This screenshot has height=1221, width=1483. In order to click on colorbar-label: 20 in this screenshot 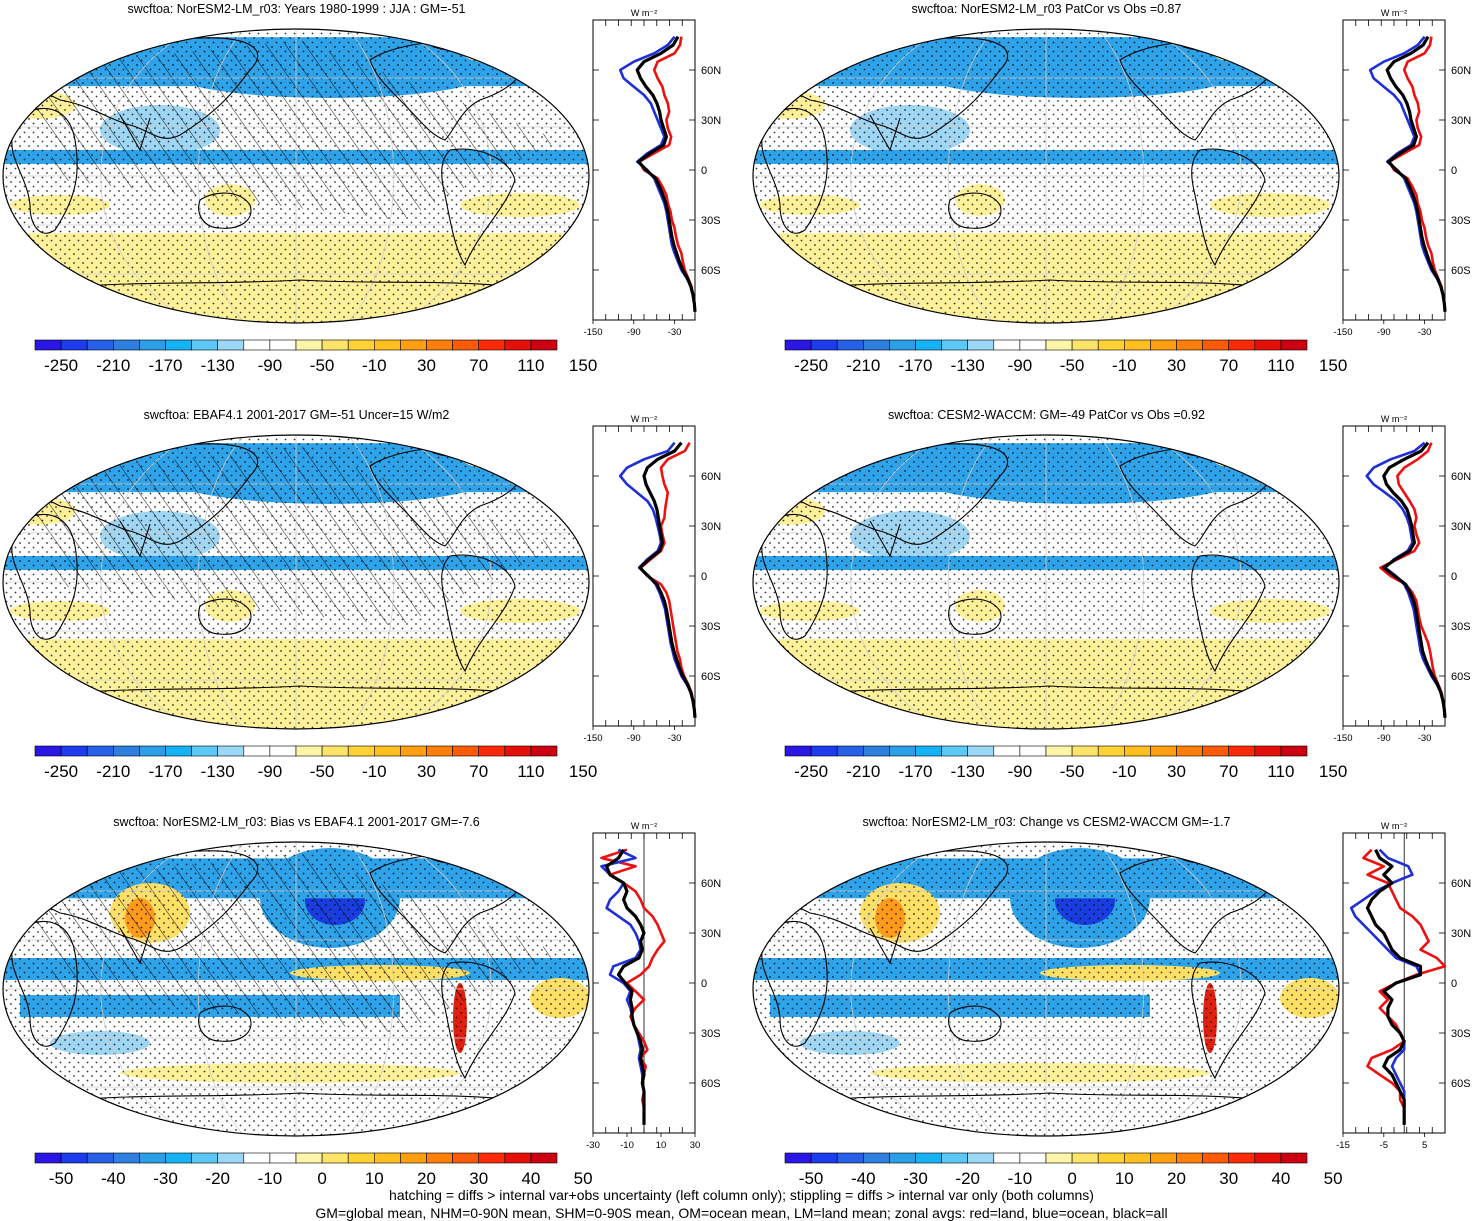, I will do `click(1176, 1178)`.